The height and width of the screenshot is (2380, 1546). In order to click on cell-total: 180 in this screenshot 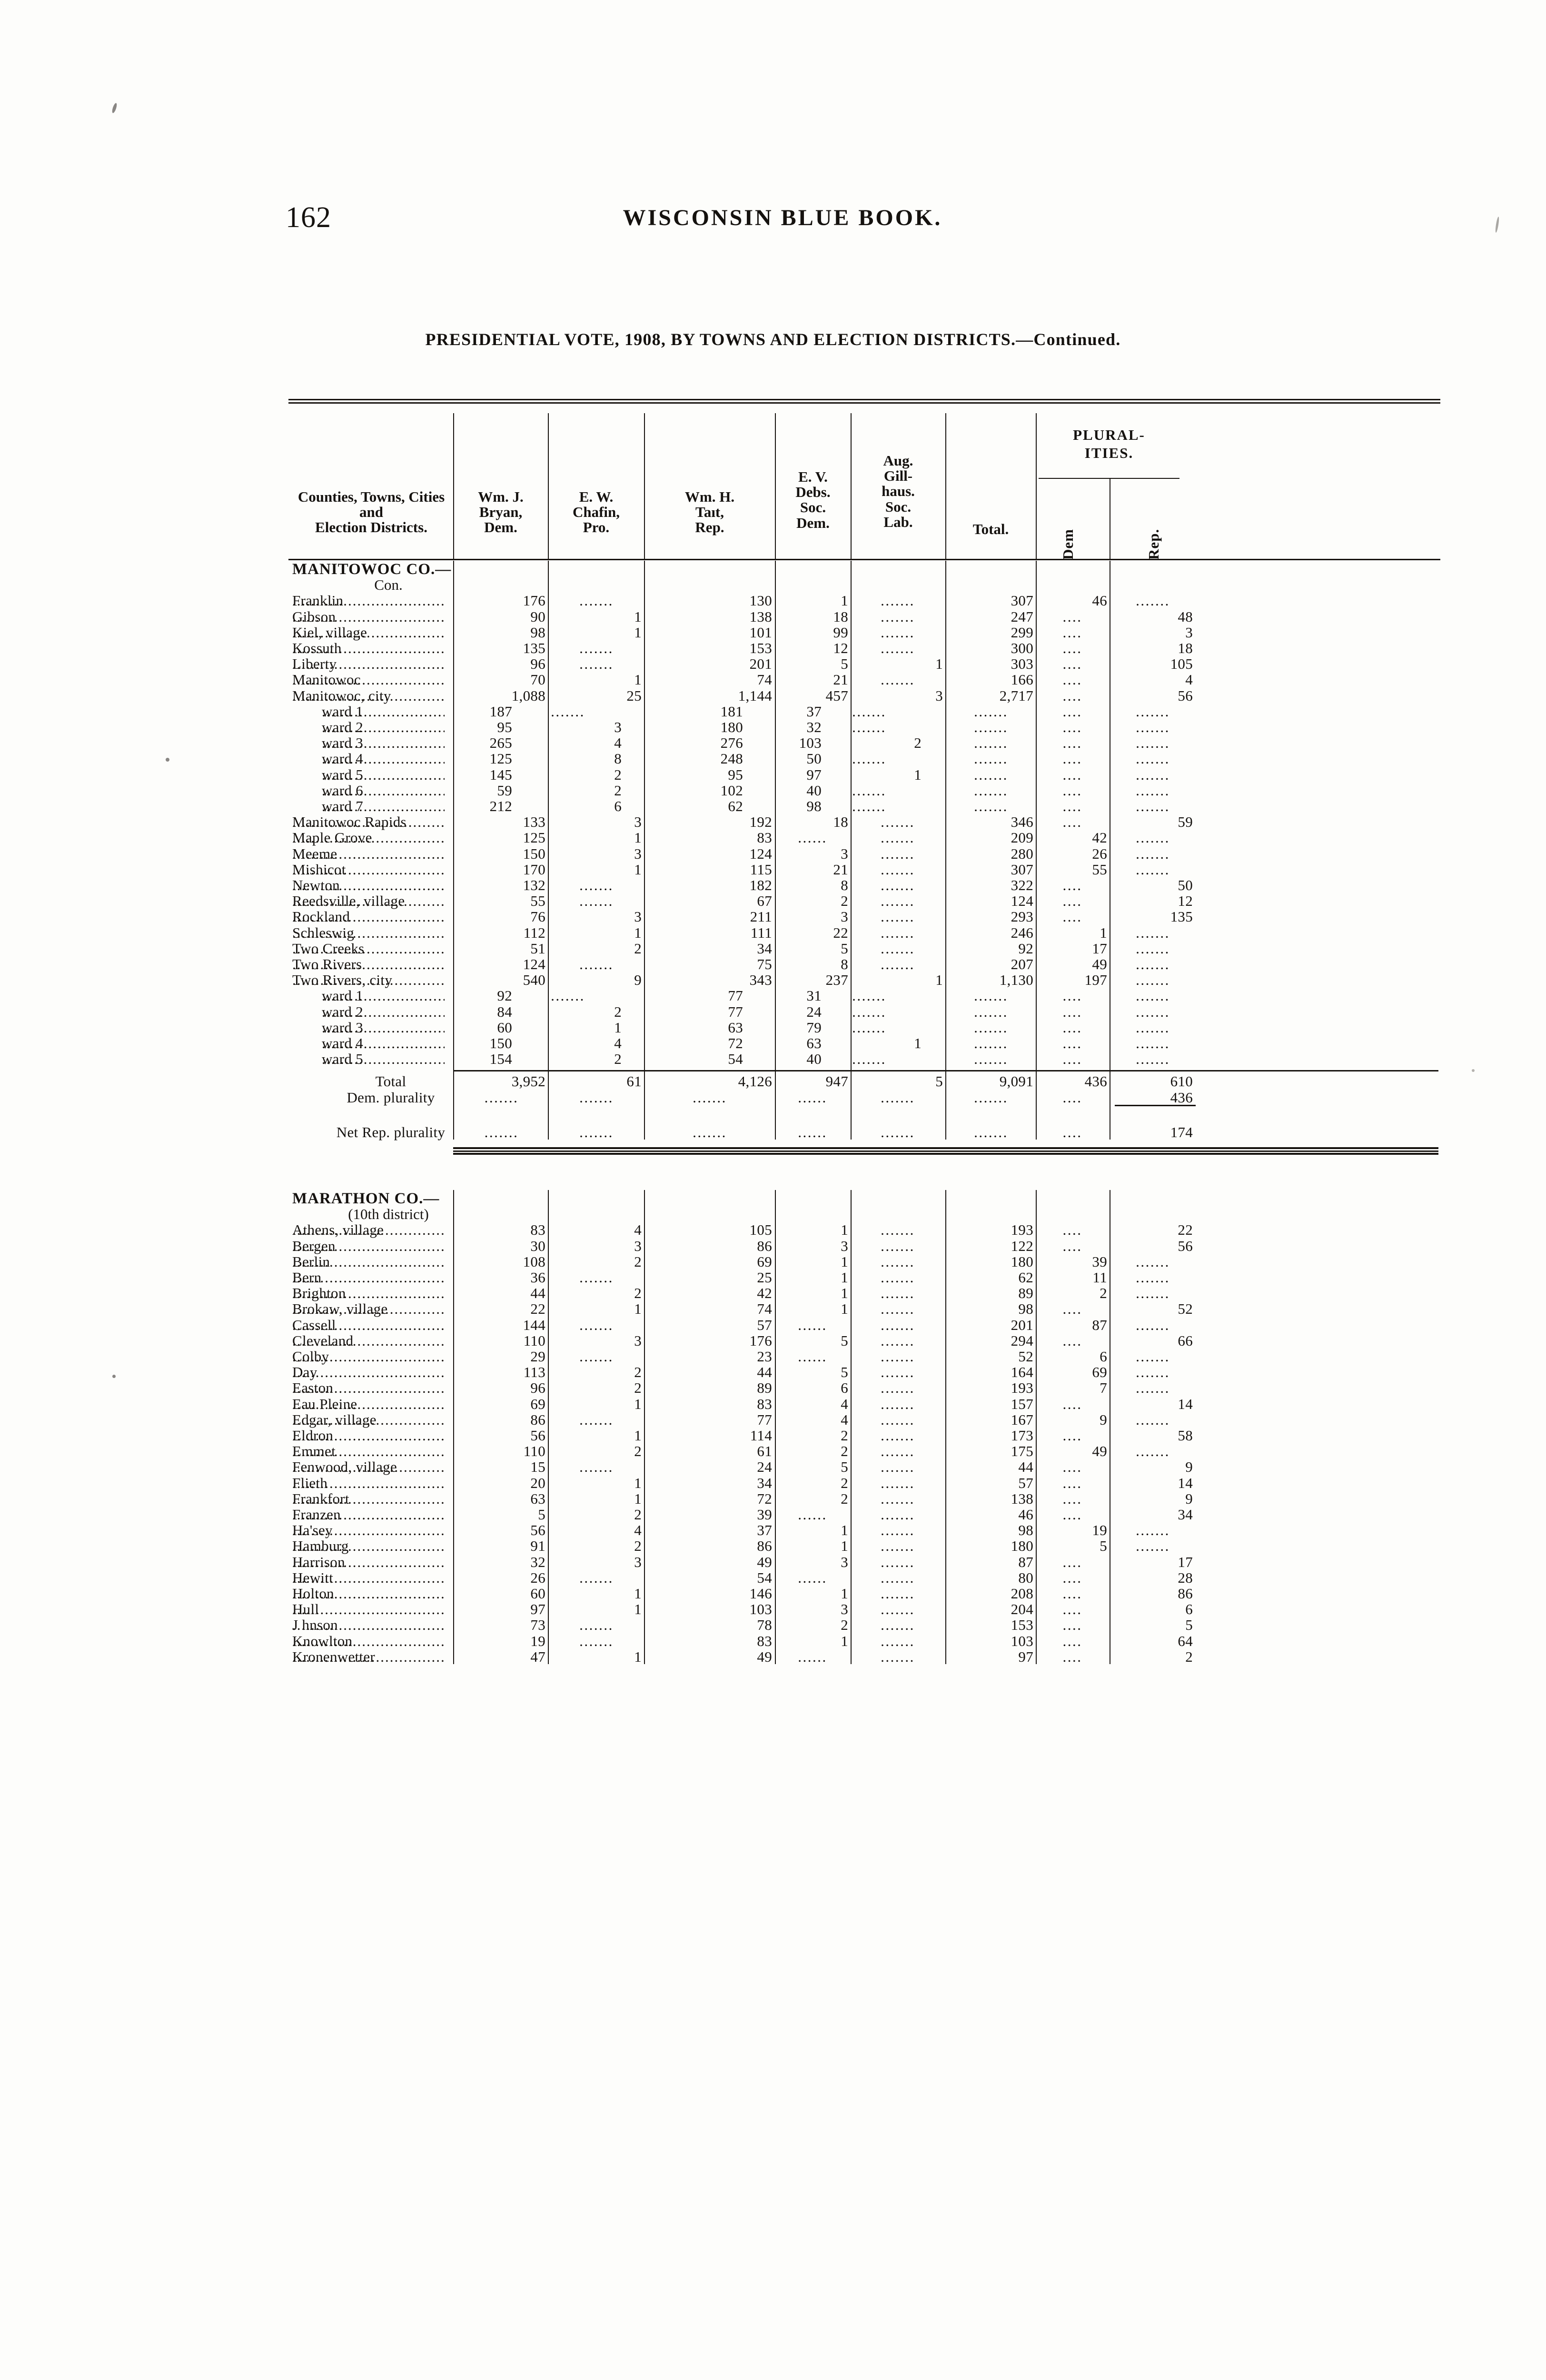, I will do `click(1022, 1261)`.